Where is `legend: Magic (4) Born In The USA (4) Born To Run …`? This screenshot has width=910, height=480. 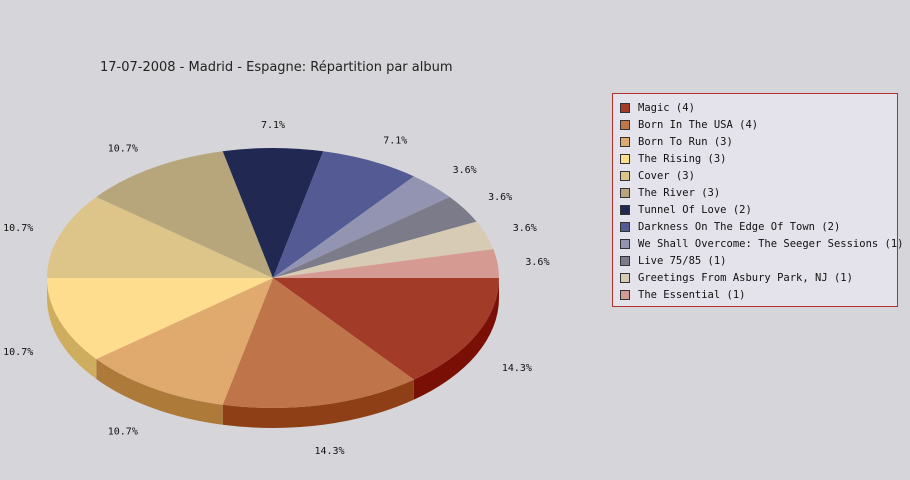 legend: Magic (4) Born In The USA (4) Born To Run … is located at coordinates (758, 200).